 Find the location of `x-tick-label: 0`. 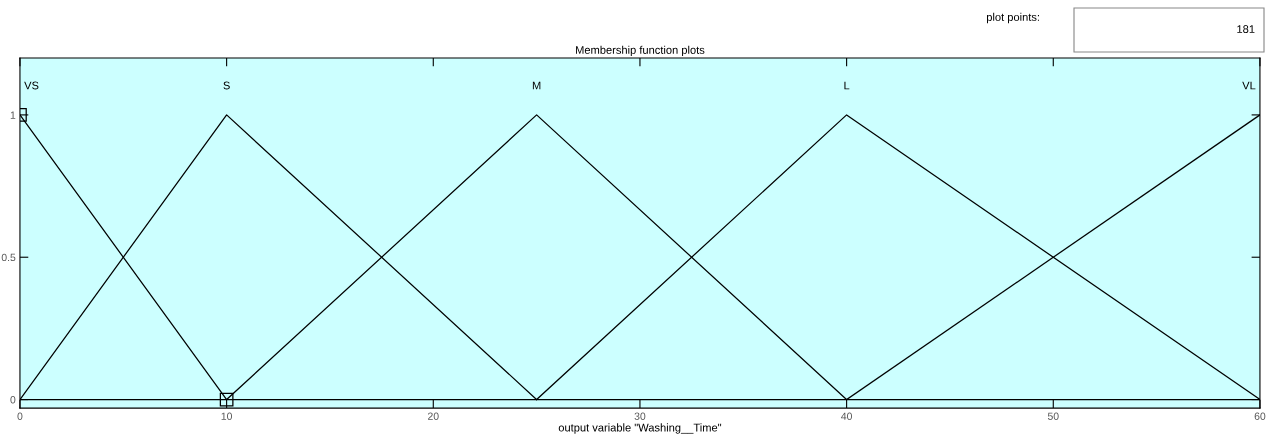

x-tick-label: 0 is located at coordinates (20, 416).